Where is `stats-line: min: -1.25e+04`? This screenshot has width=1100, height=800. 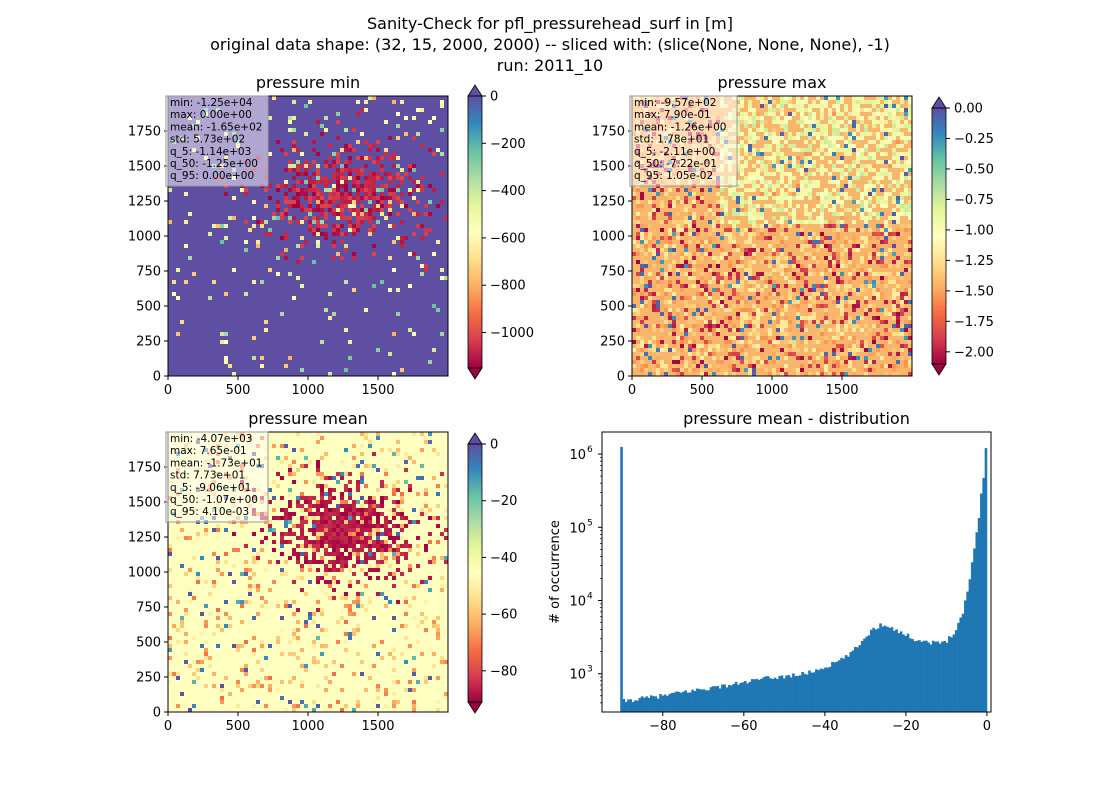
stats-line: min: -1.25e+04 is located at coordinates (211, 103).